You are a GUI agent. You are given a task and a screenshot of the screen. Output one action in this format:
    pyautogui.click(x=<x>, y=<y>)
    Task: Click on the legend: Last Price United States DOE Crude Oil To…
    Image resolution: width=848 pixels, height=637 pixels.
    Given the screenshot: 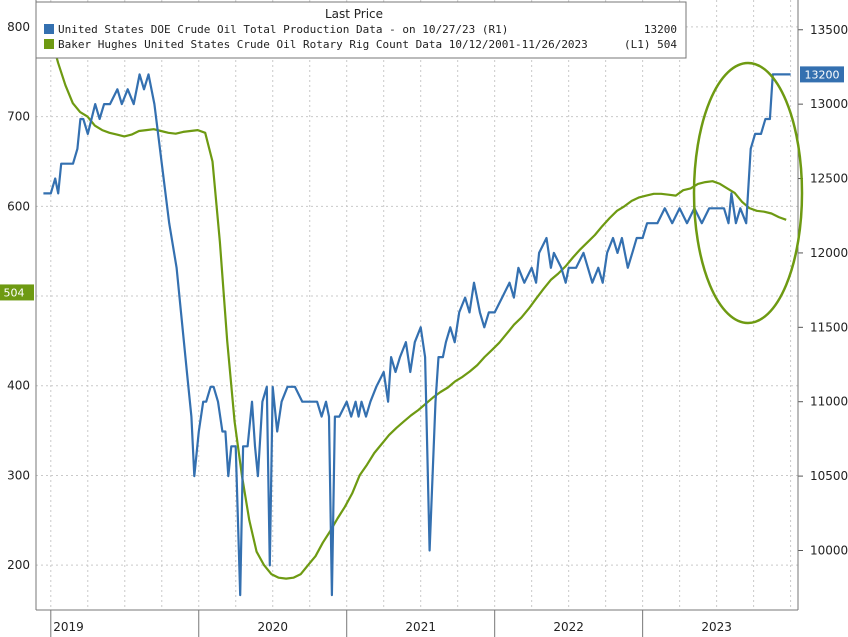 What is the action you would take?
    pyautogui.click(x=361, y=30)
    